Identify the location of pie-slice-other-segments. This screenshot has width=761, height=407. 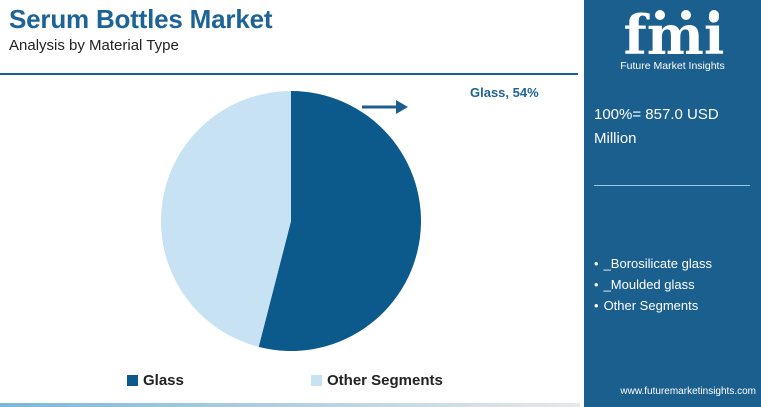
(226, 219).